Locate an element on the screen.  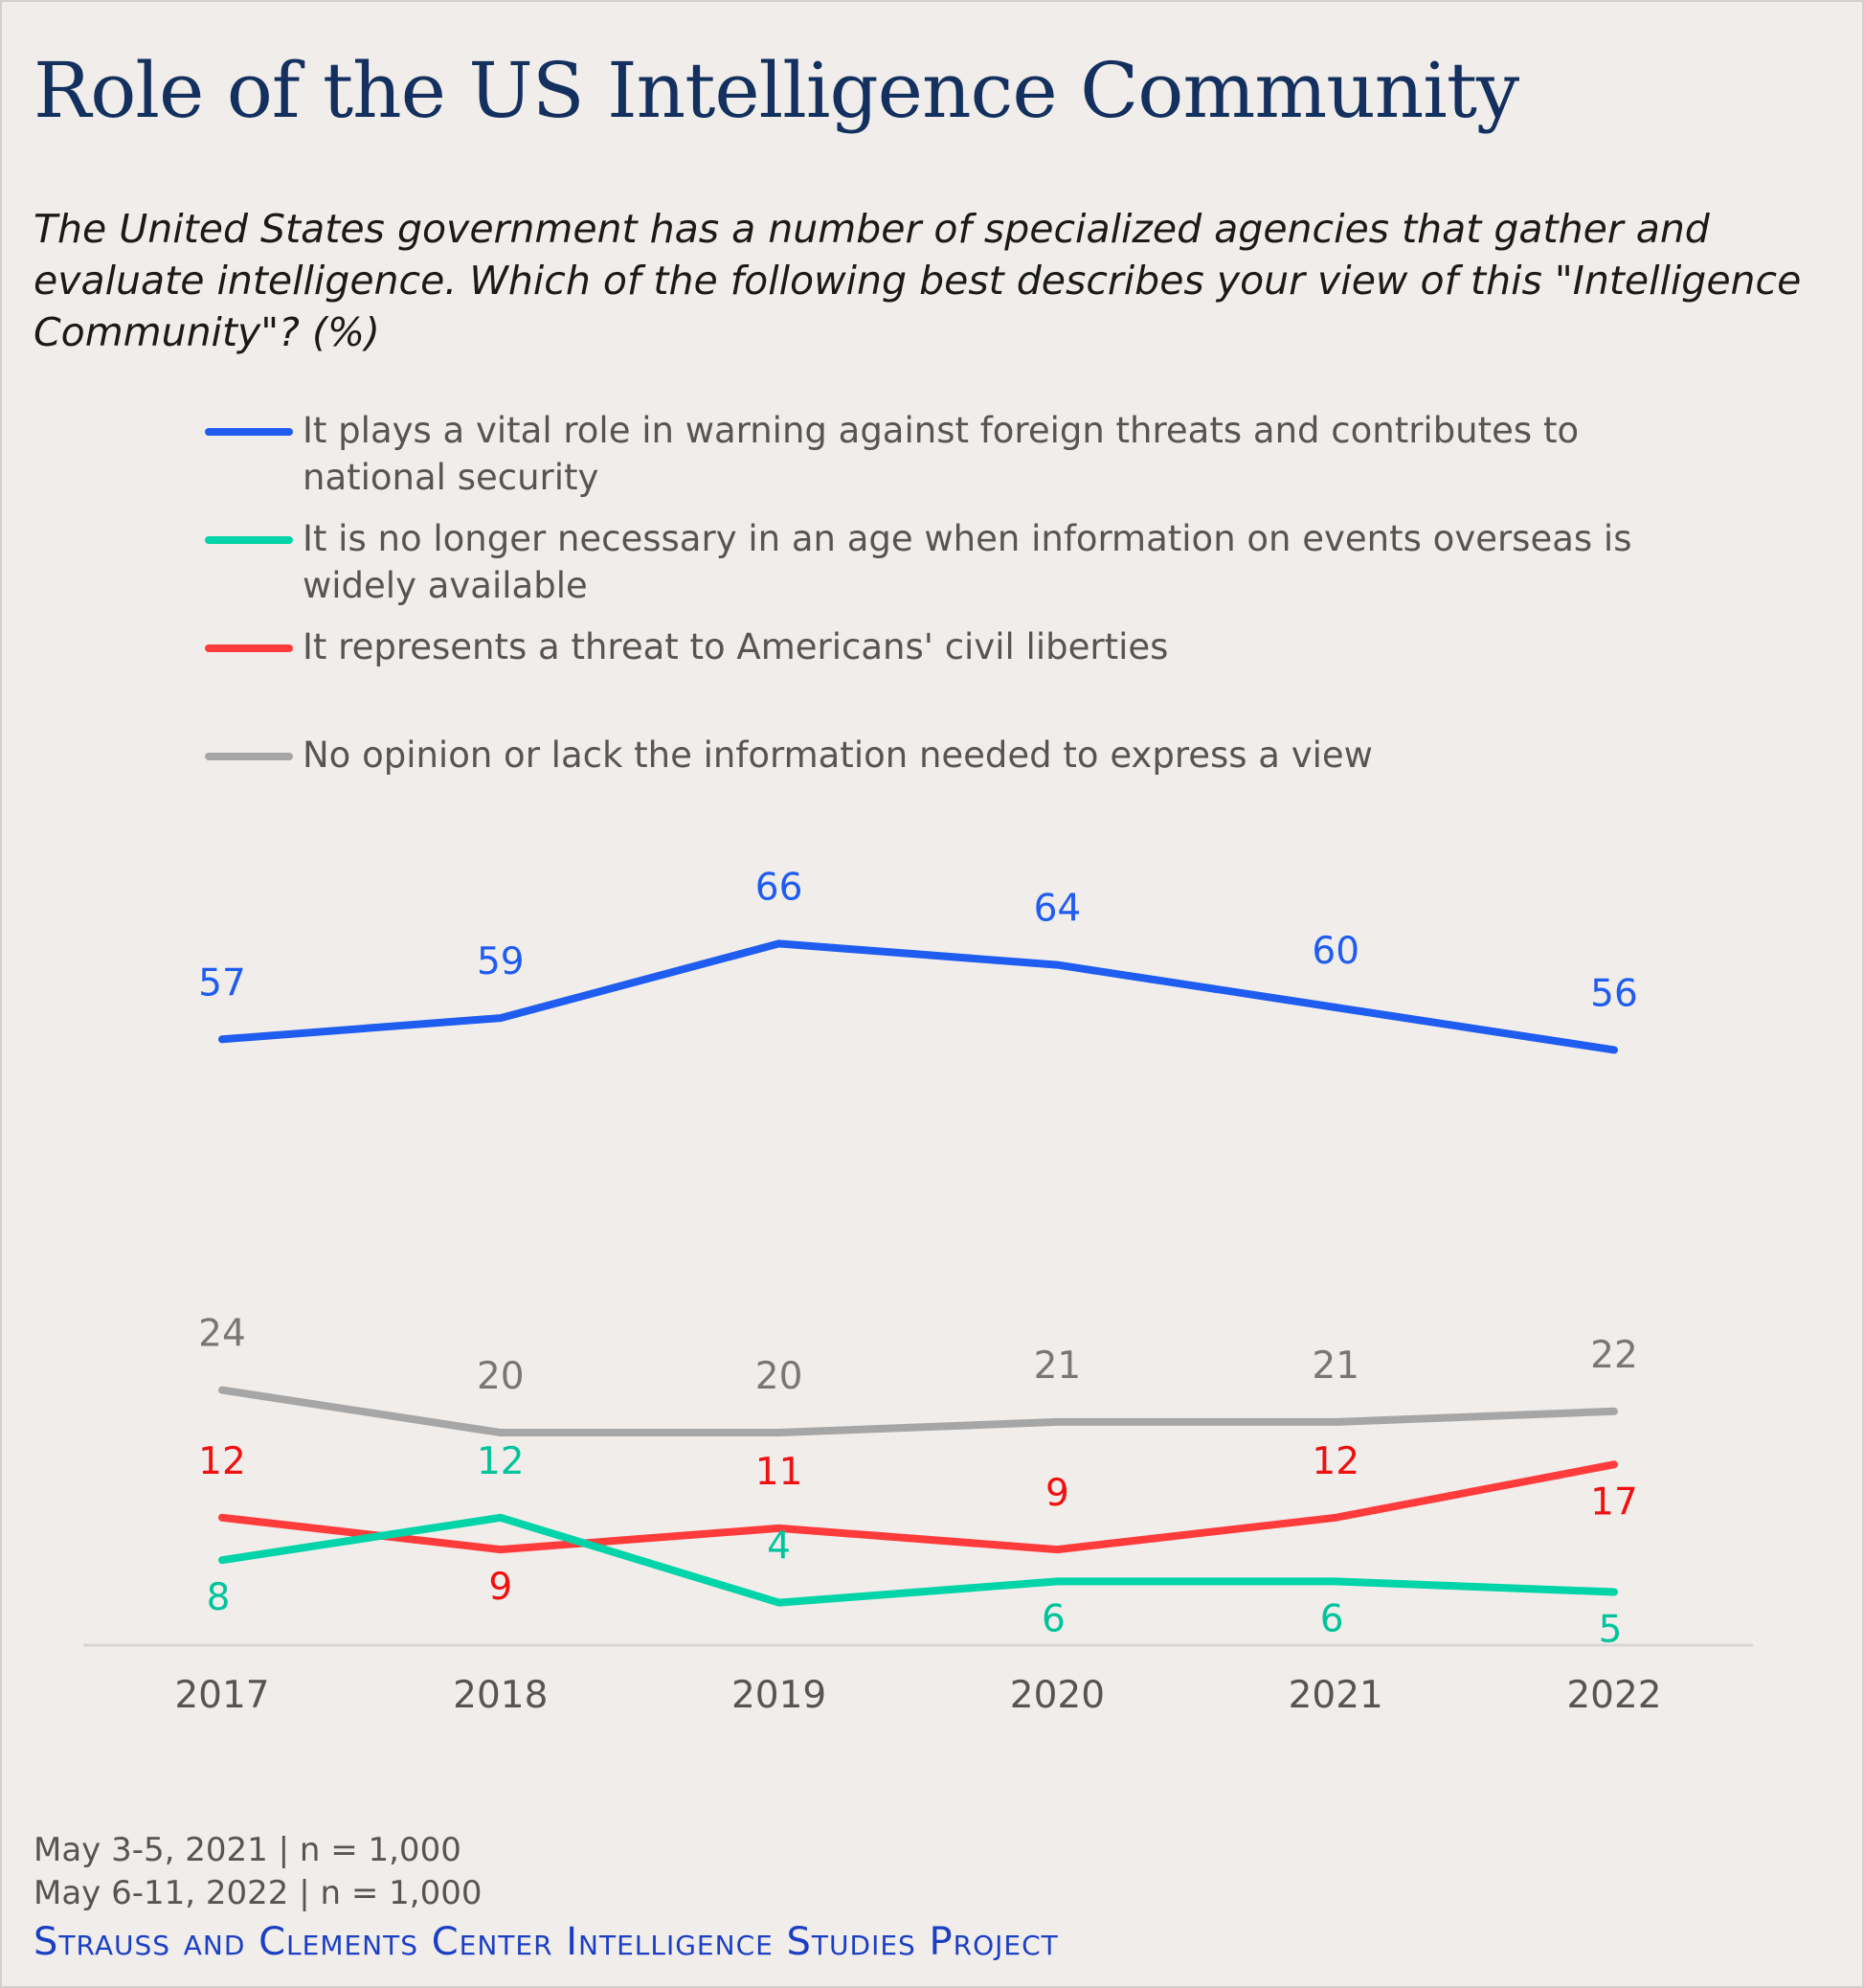
x-tick-label: 2017 is located at coordinates (221, 1695).